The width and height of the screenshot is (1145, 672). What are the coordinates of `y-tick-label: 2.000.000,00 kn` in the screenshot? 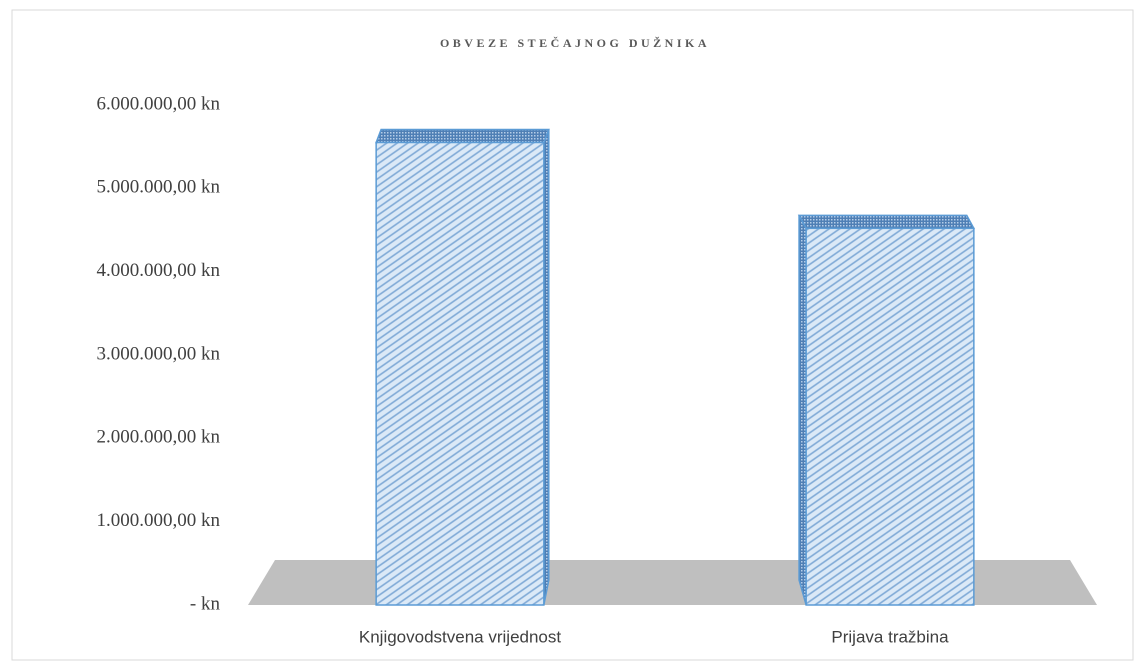 It's located at (159, 437).